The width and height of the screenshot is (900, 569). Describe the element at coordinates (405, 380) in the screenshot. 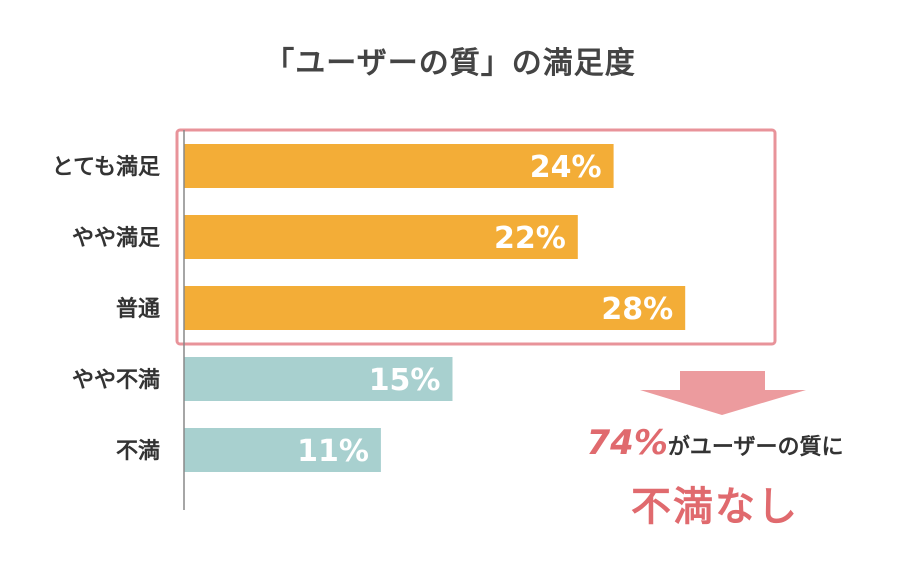

I see `bar-value-label: 15%` at that location.